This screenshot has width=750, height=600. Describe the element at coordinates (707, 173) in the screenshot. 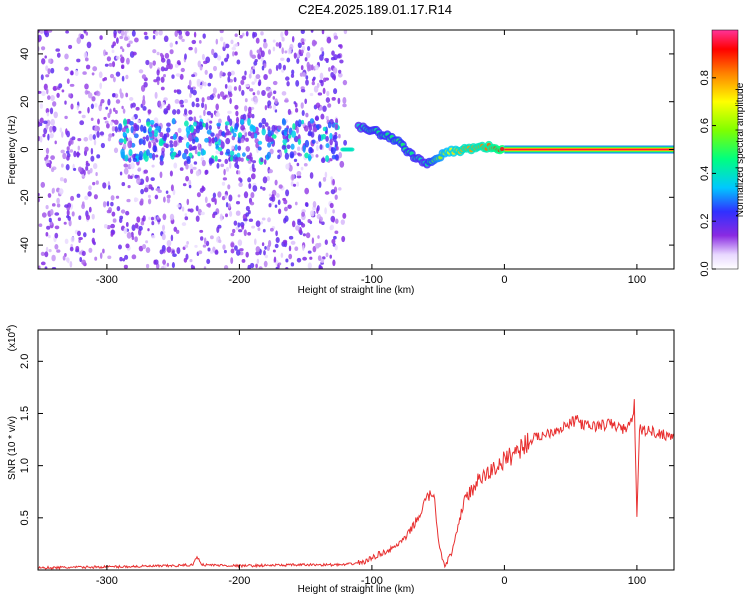

I see `colorbar-ticks: 0.0 0.2 0.4 0.6 0.8` at that location.